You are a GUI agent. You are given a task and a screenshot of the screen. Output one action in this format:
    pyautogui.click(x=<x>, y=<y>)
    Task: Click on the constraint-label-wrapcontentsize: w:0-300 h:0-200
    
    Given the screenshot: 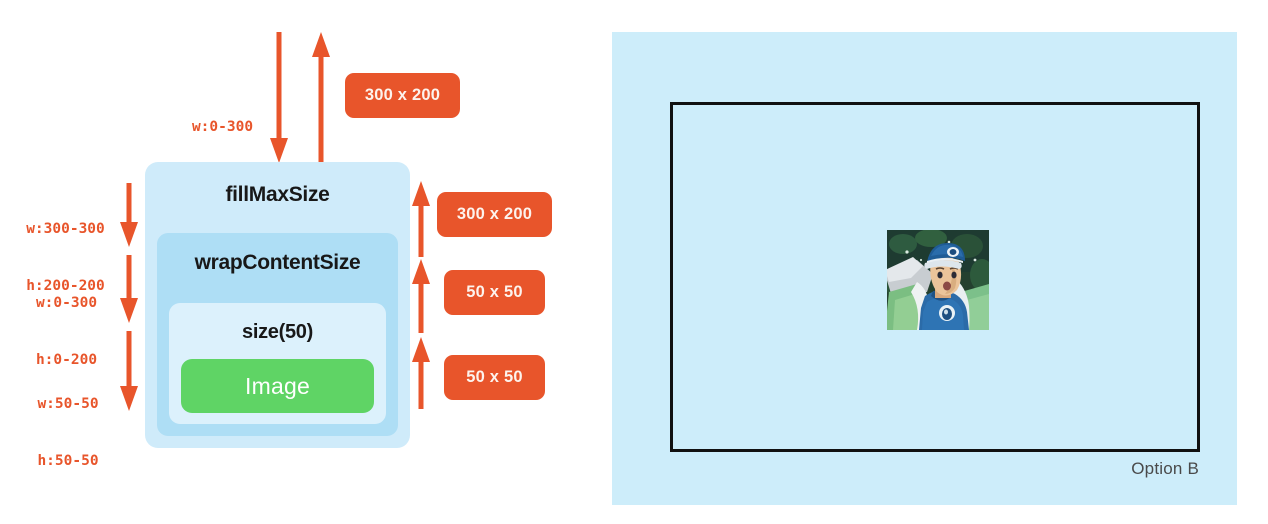 What is the action you would take?
    pyautogui.click(x=66, y=332)
    